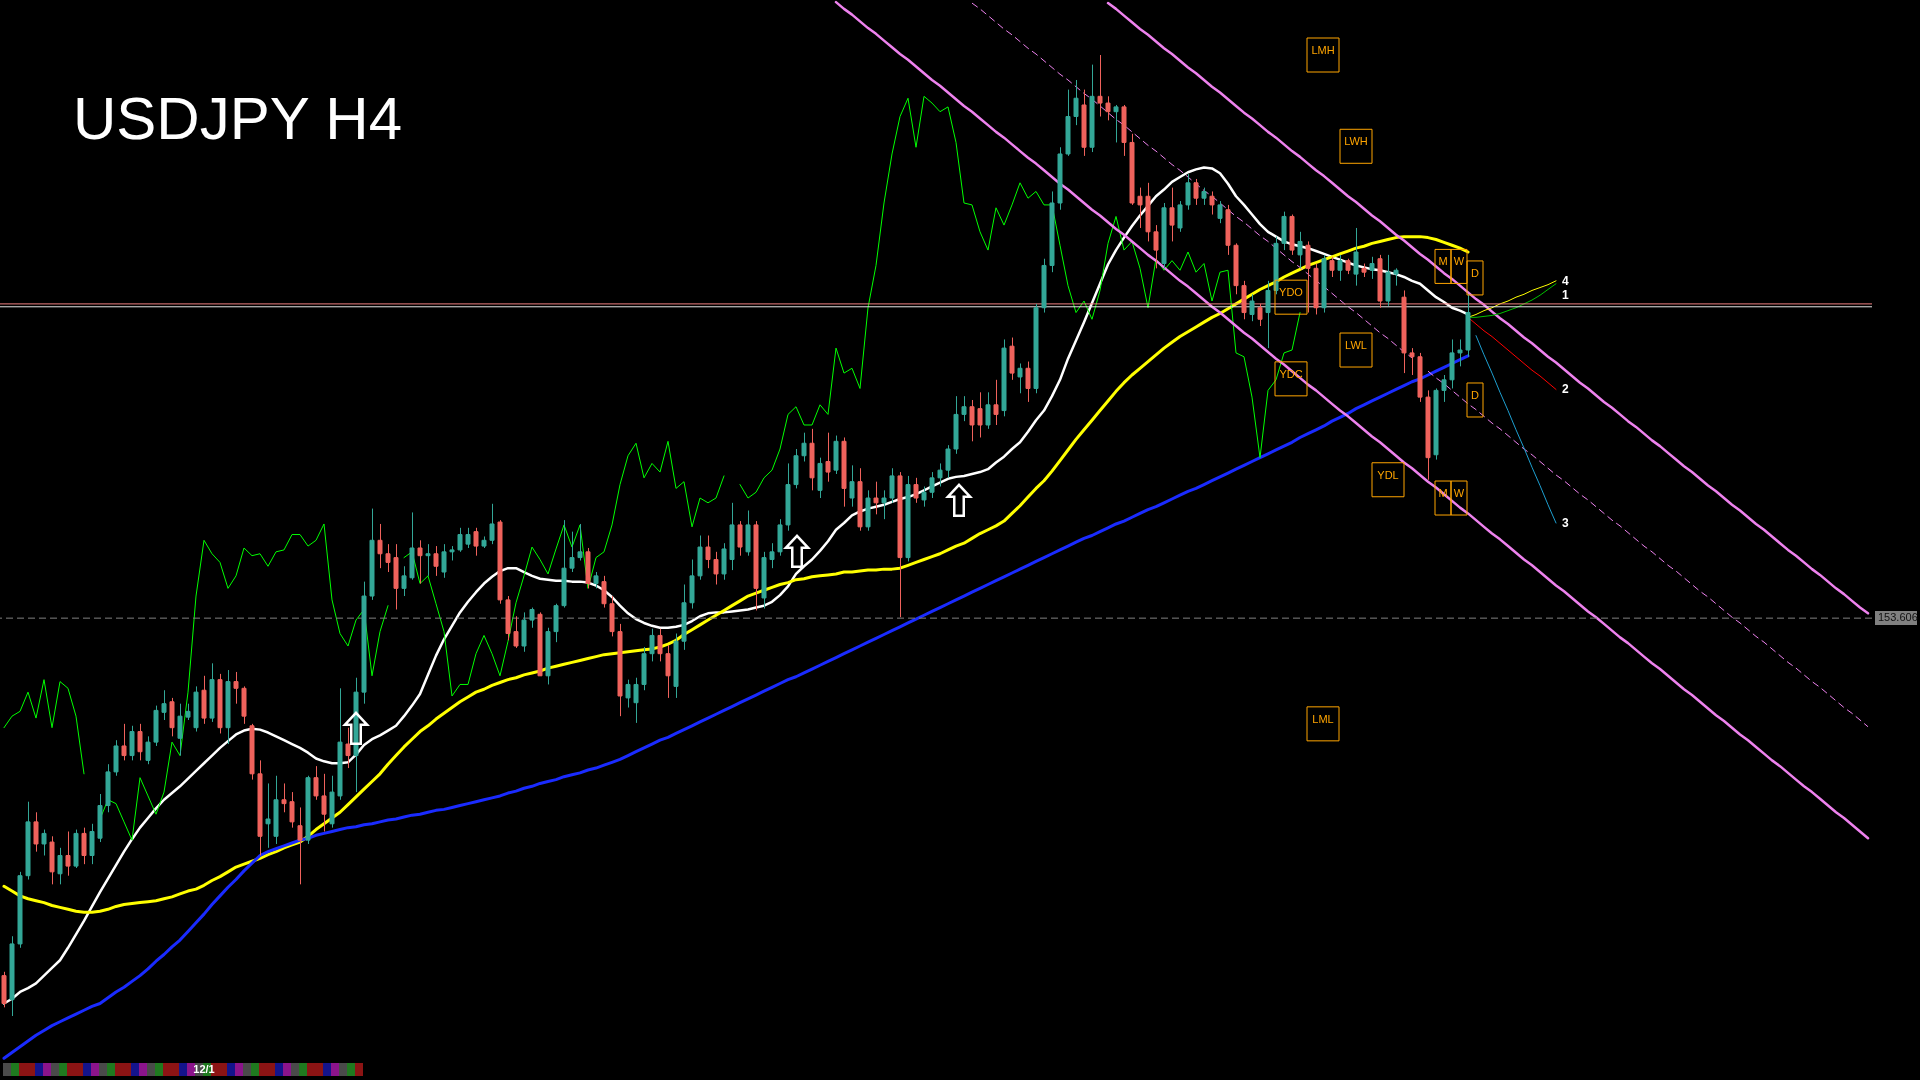 The image size is (1920, 1080). I want to click on annotation: LMH, so click(1323, 50).